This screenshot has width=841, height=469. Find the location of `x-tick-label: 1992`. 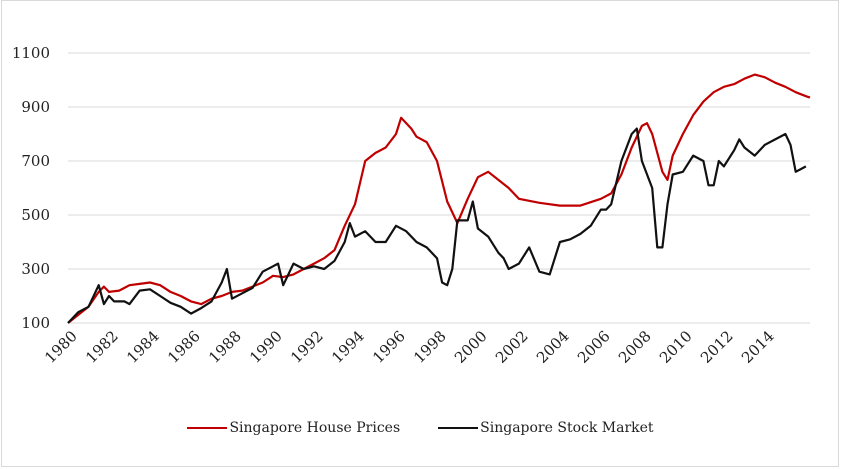

x-tick-label: 1992 is located at coordinates (307, 347).